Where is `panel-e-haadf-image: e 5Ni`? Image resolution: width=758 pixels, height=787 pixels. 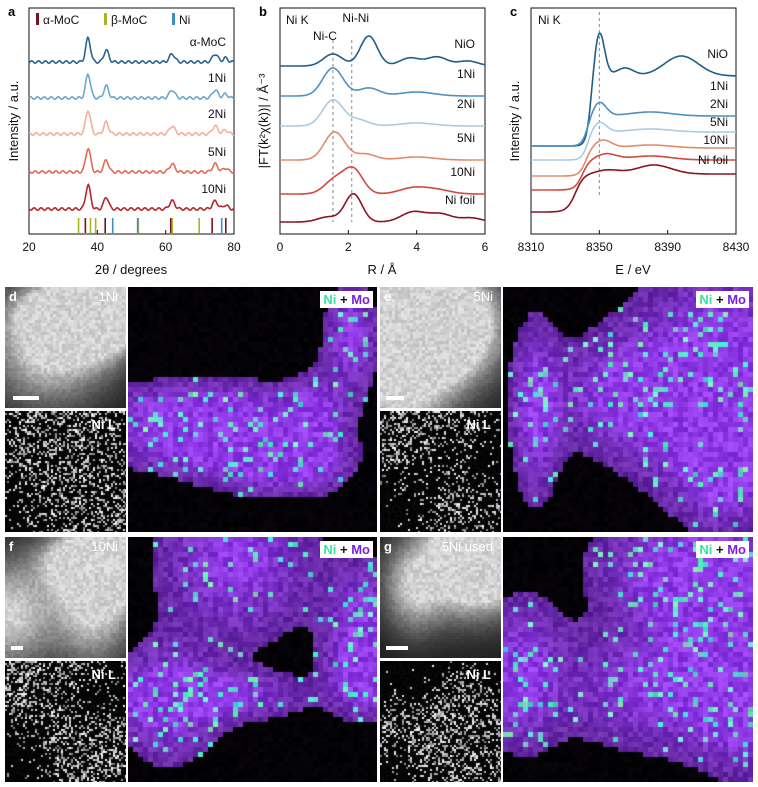
panel-e-haadf-image: e 5Ni is located at coordinates (440, 347).